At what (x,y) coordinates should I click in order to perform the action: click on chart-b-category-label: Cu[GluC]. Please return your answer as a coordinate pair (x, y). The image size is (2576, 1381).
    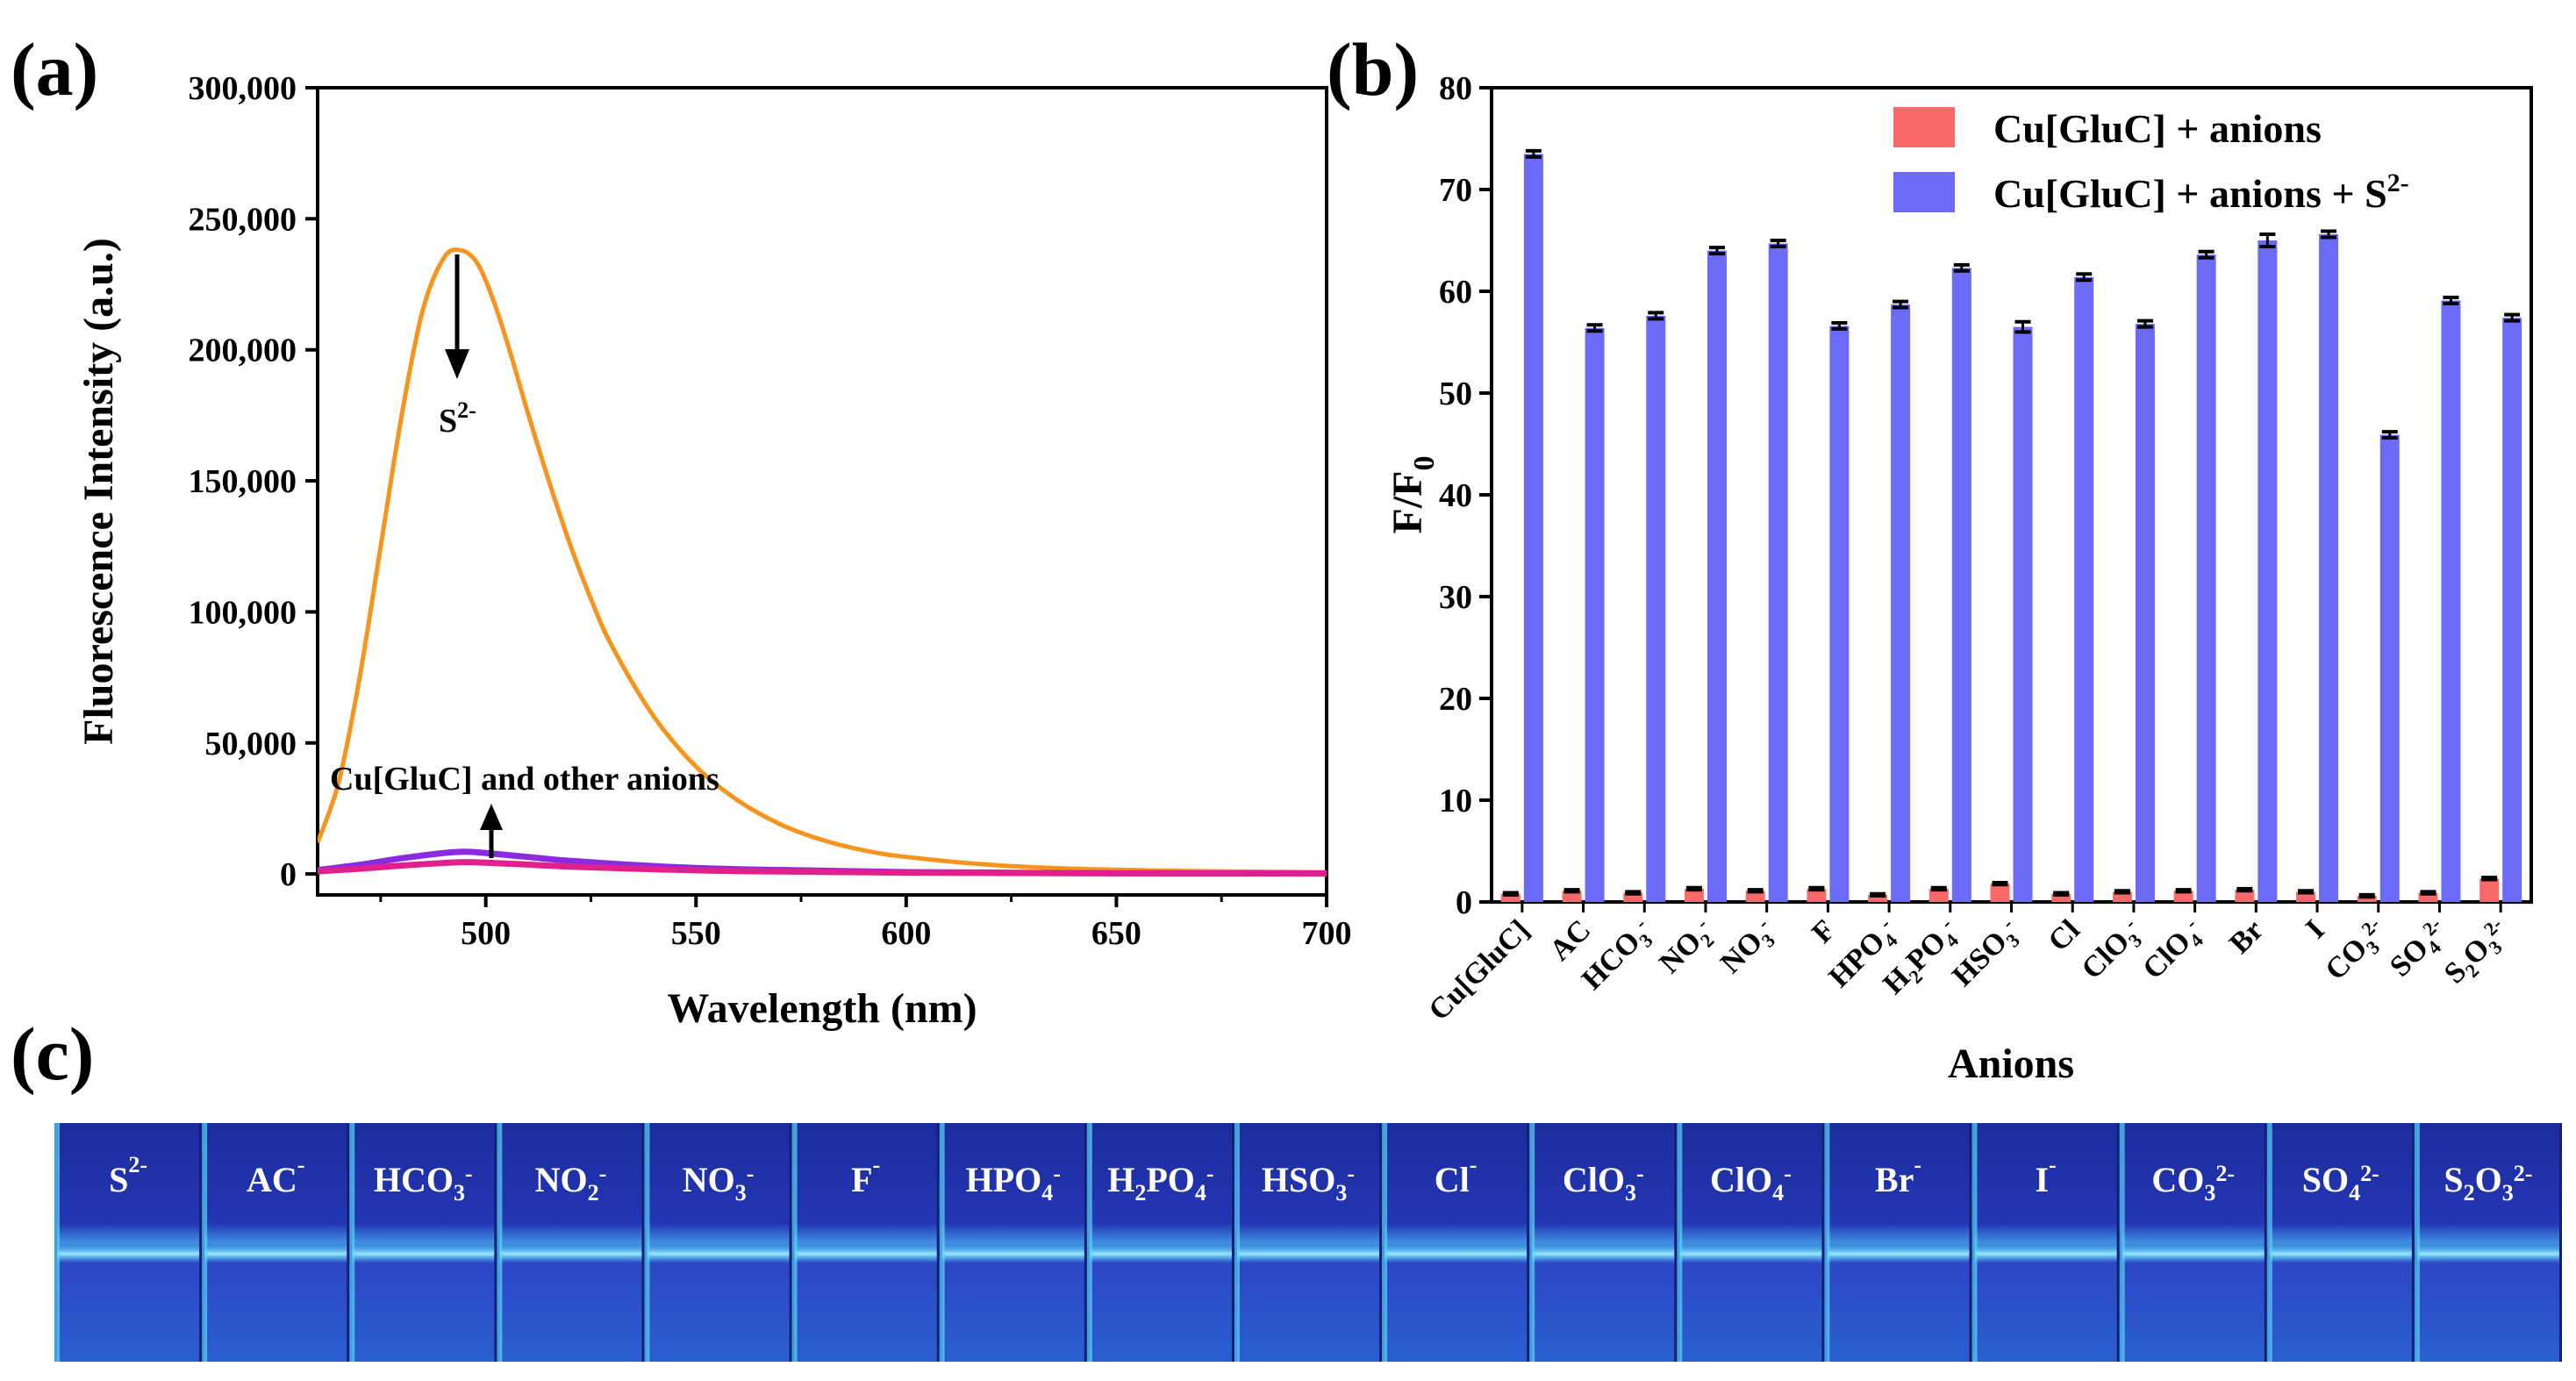
    Looking at the image, I should click on (1478, 970).